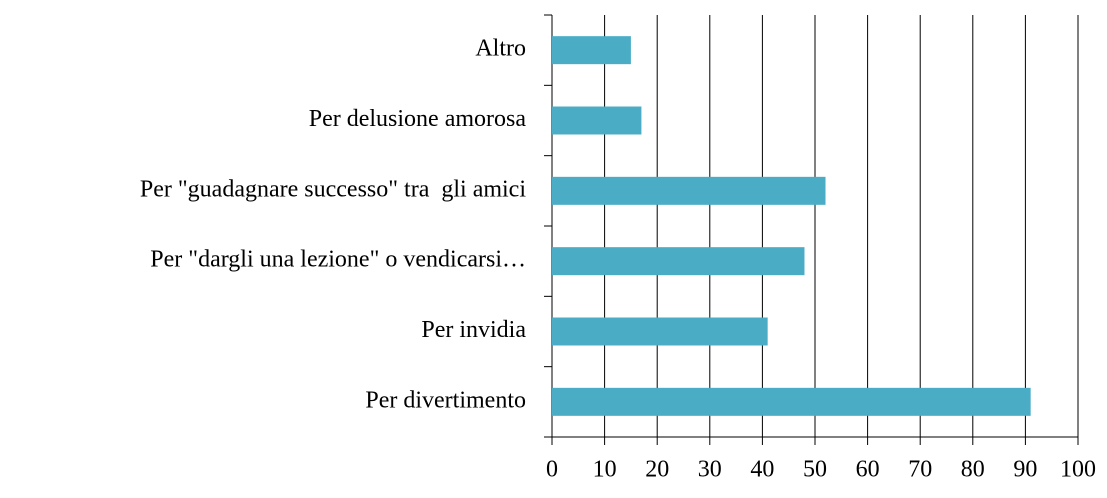 The image size is (1107, 498). Describe the element at coordinates (1025, 470) in the screenshot. I see `x-tick-label: 90` at that location.